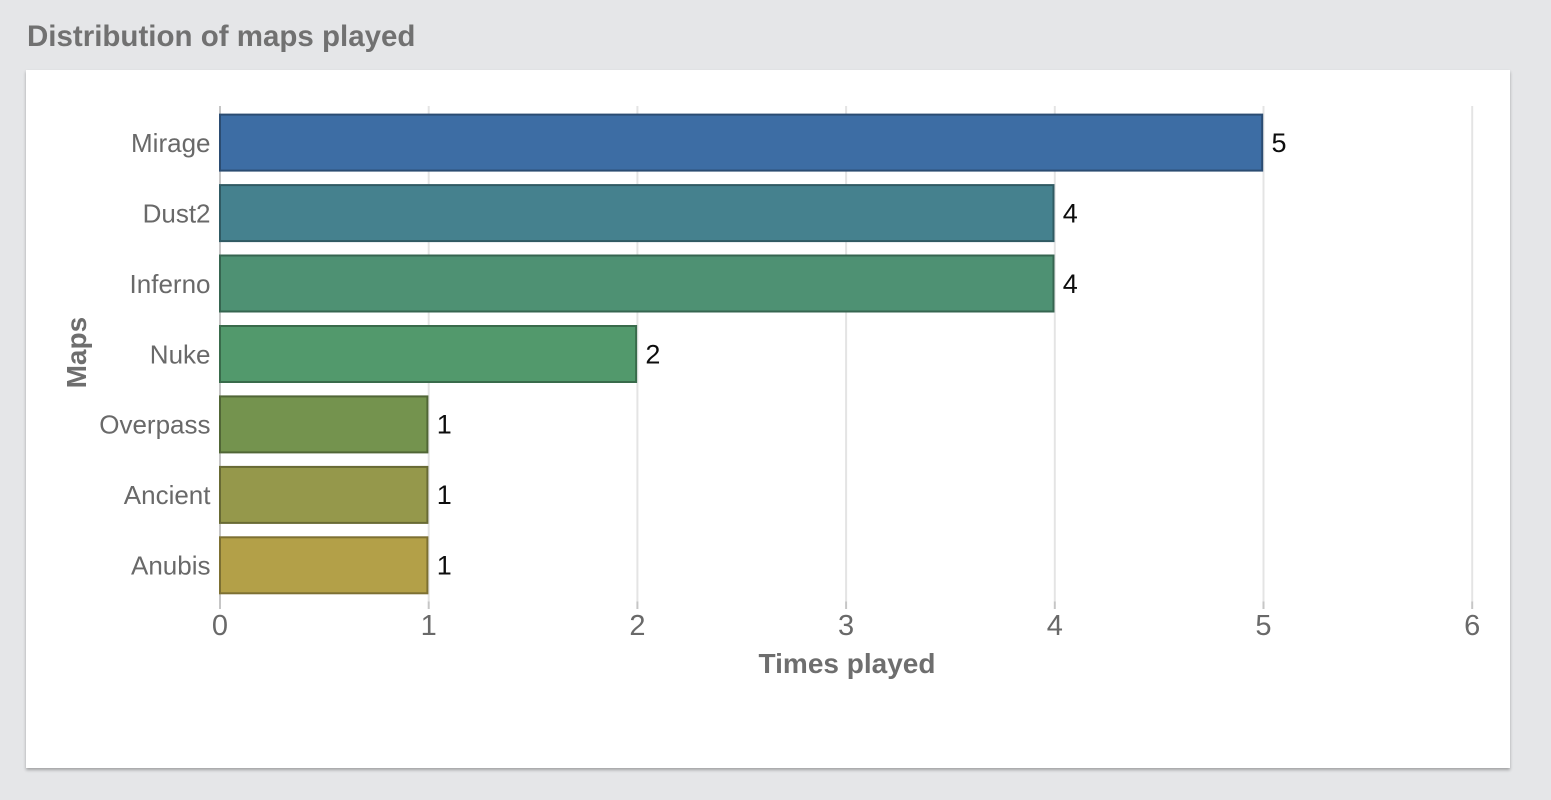  I want to click on svg-text: Inferno, so click(170, 284).